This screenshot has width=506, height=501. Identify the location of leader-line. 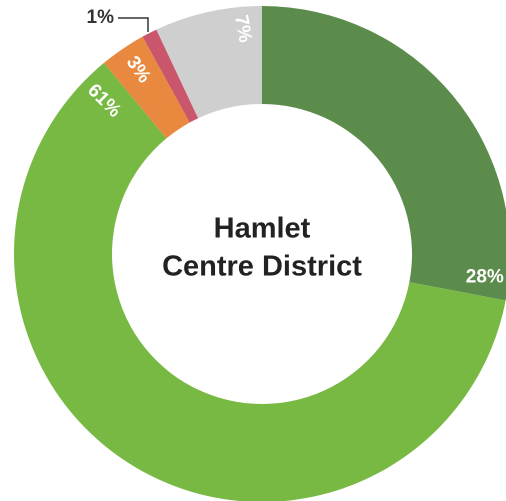
(133, 24).